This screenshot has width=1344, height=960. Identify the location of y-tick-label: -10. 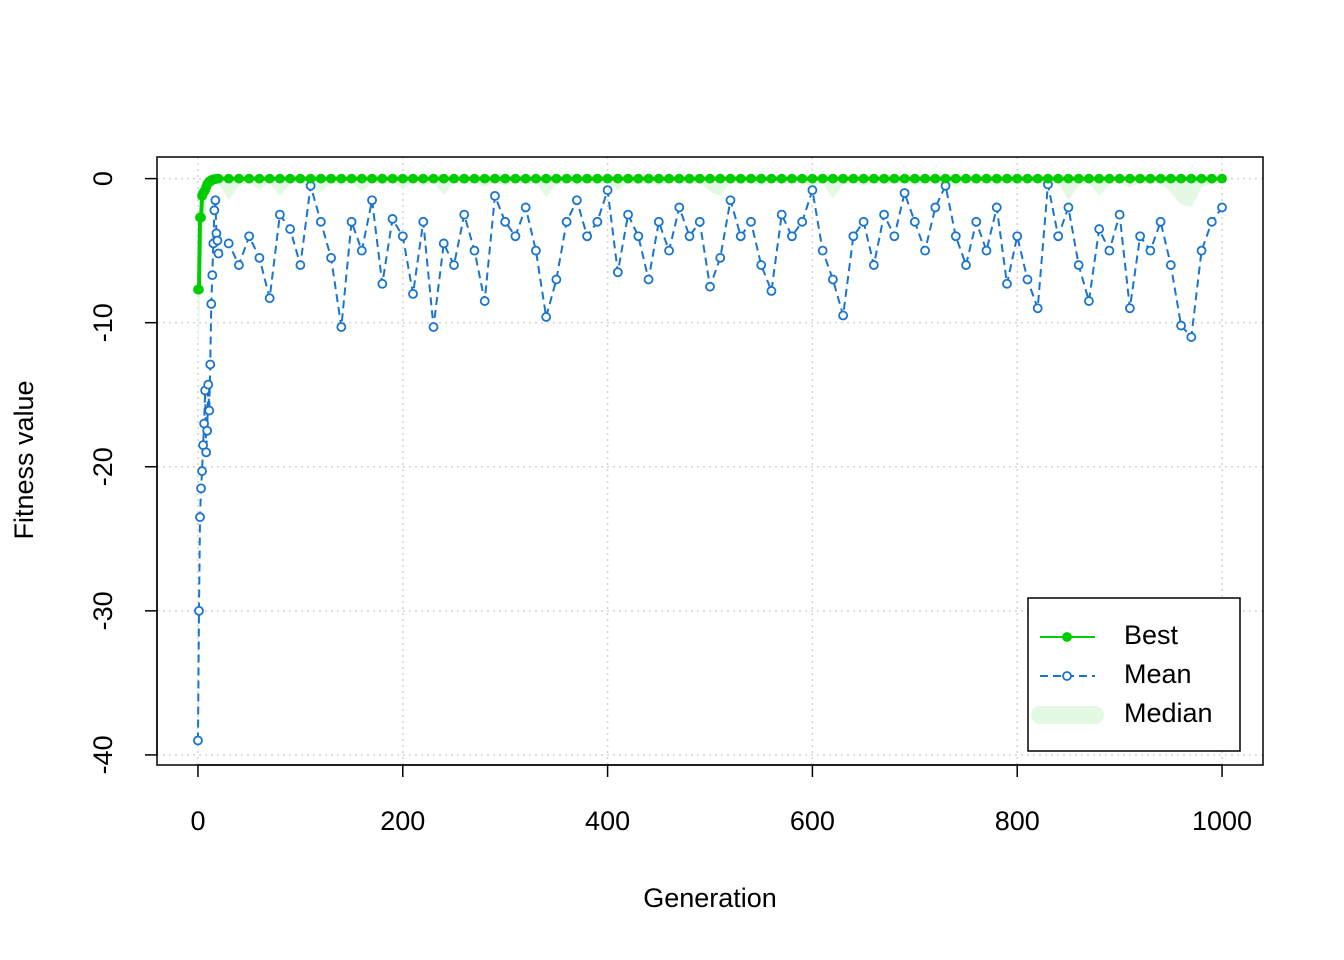
(103, 322).